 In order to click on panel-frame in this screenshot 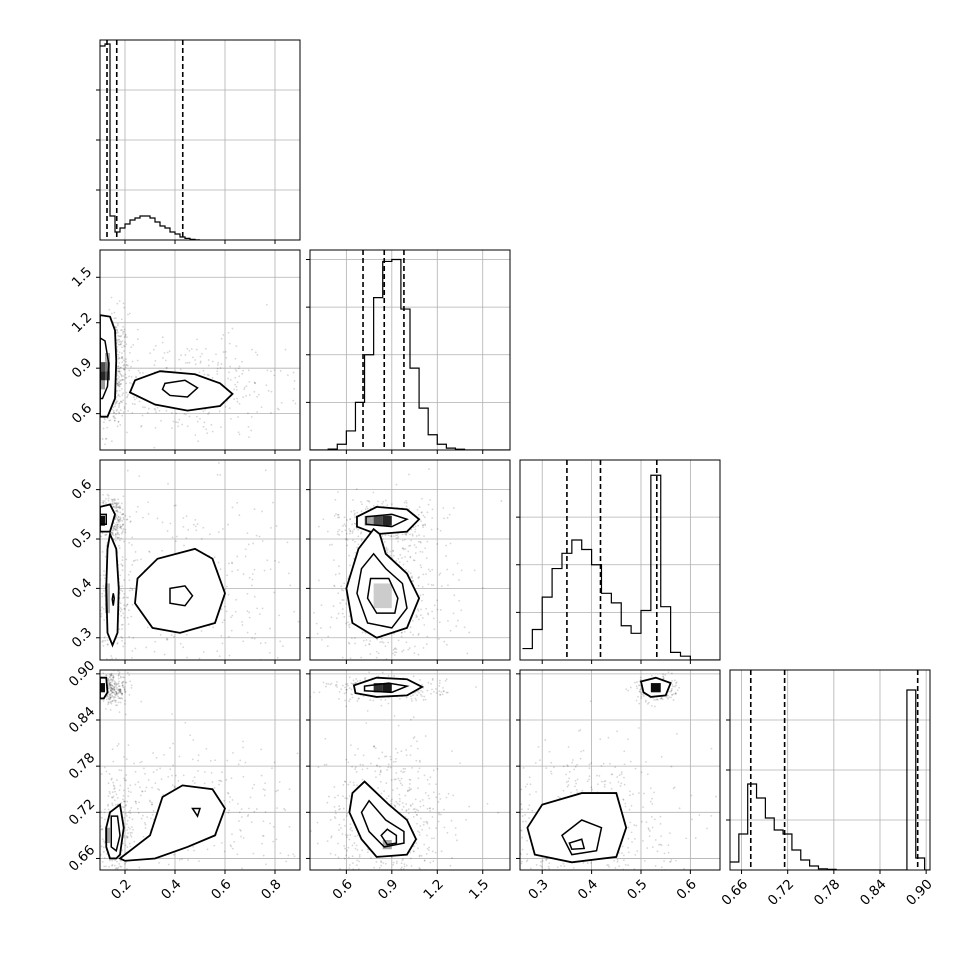, I will do `click(410, 350)`.